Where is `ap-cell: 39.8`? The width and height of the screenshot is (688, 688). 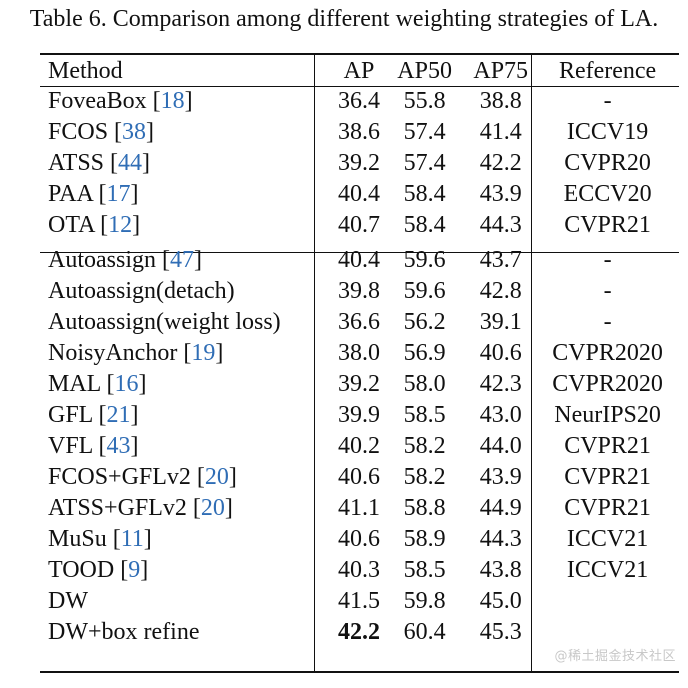 ap-cell: 39.8 is located at coordinates (358, 291).